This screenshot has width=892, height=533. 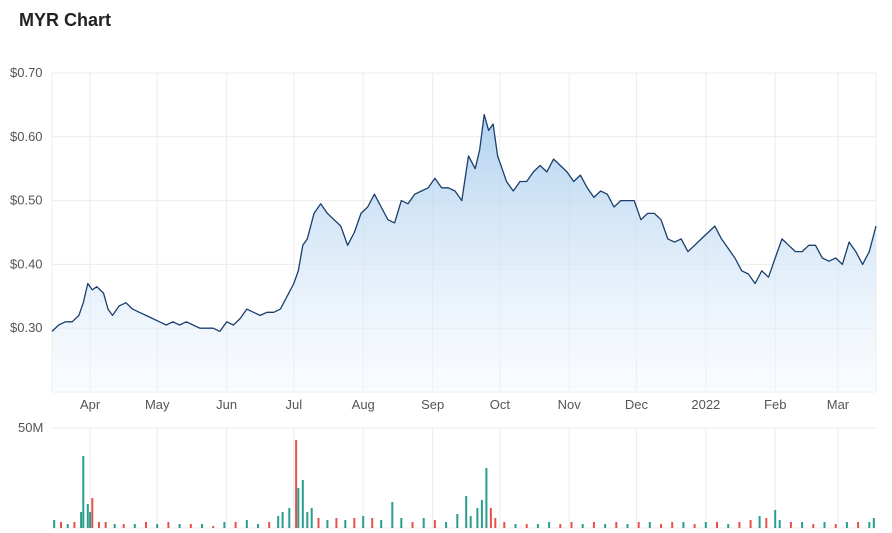 What do you see at coordinates (775, 404) in the screenshot?
I see `x-tick-label: Feb` at bounding box center [775, 404].